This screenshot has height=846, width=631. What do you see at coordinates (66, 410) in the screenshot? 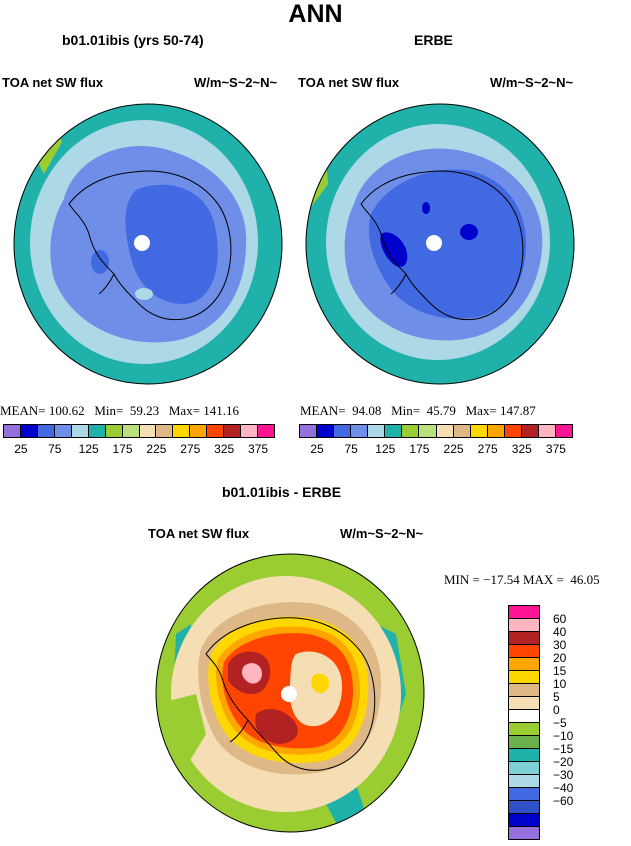
I see `left-mean-value: 100.62` at bounding box center [66, 410].